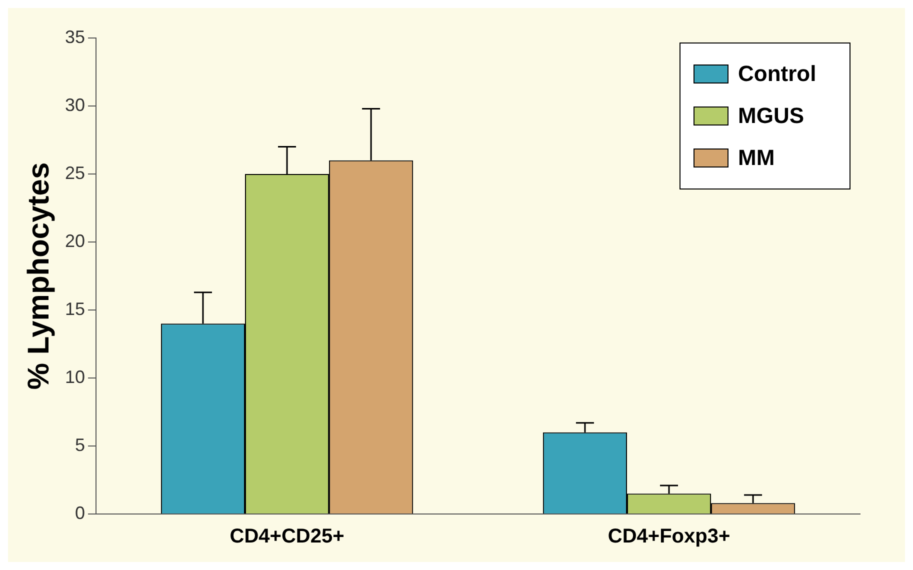  Describe the element at coordinates (39, 276) in the screenshot. I see `y-axis-title: % Lymphocytes` at that location.